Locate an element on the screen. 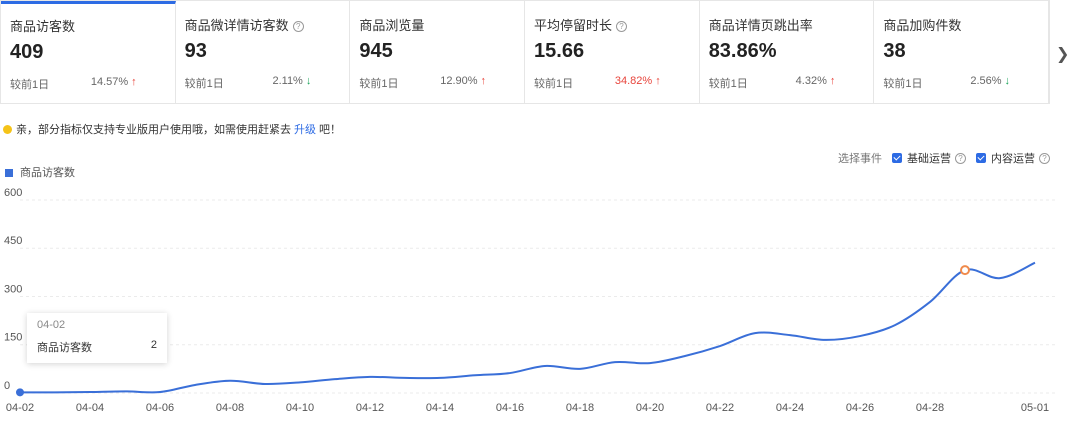  x-tick-label: 04-26 is located at coordinates (860, 408).